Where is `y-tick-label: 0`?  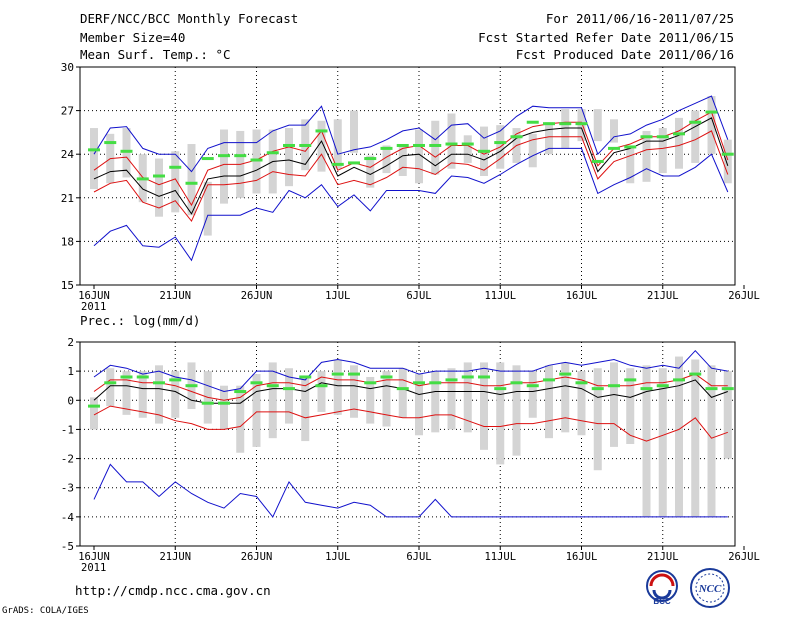 y-tick-label: 0 is located at coordinates (70, 400).